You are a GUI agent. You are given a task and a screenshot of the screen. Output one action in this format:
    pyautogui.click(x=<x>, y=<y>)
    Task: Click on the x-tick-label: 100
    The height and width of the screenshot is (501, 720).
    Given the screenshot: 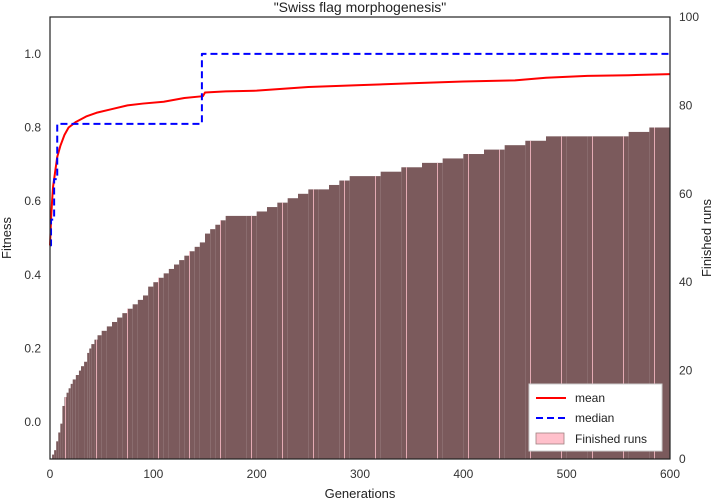 What is the action you would take?
    pyautogui.click(x=153, y=474)
    